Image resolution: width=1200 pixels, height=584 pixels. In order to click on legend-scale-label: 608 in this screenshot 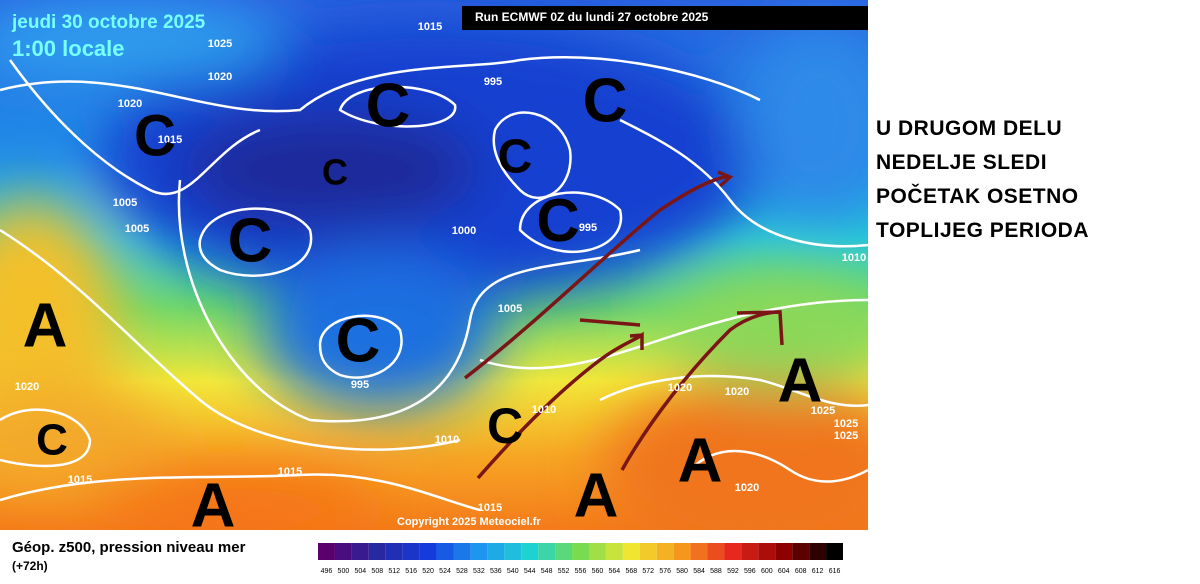, I will do `click(801, 571)`.